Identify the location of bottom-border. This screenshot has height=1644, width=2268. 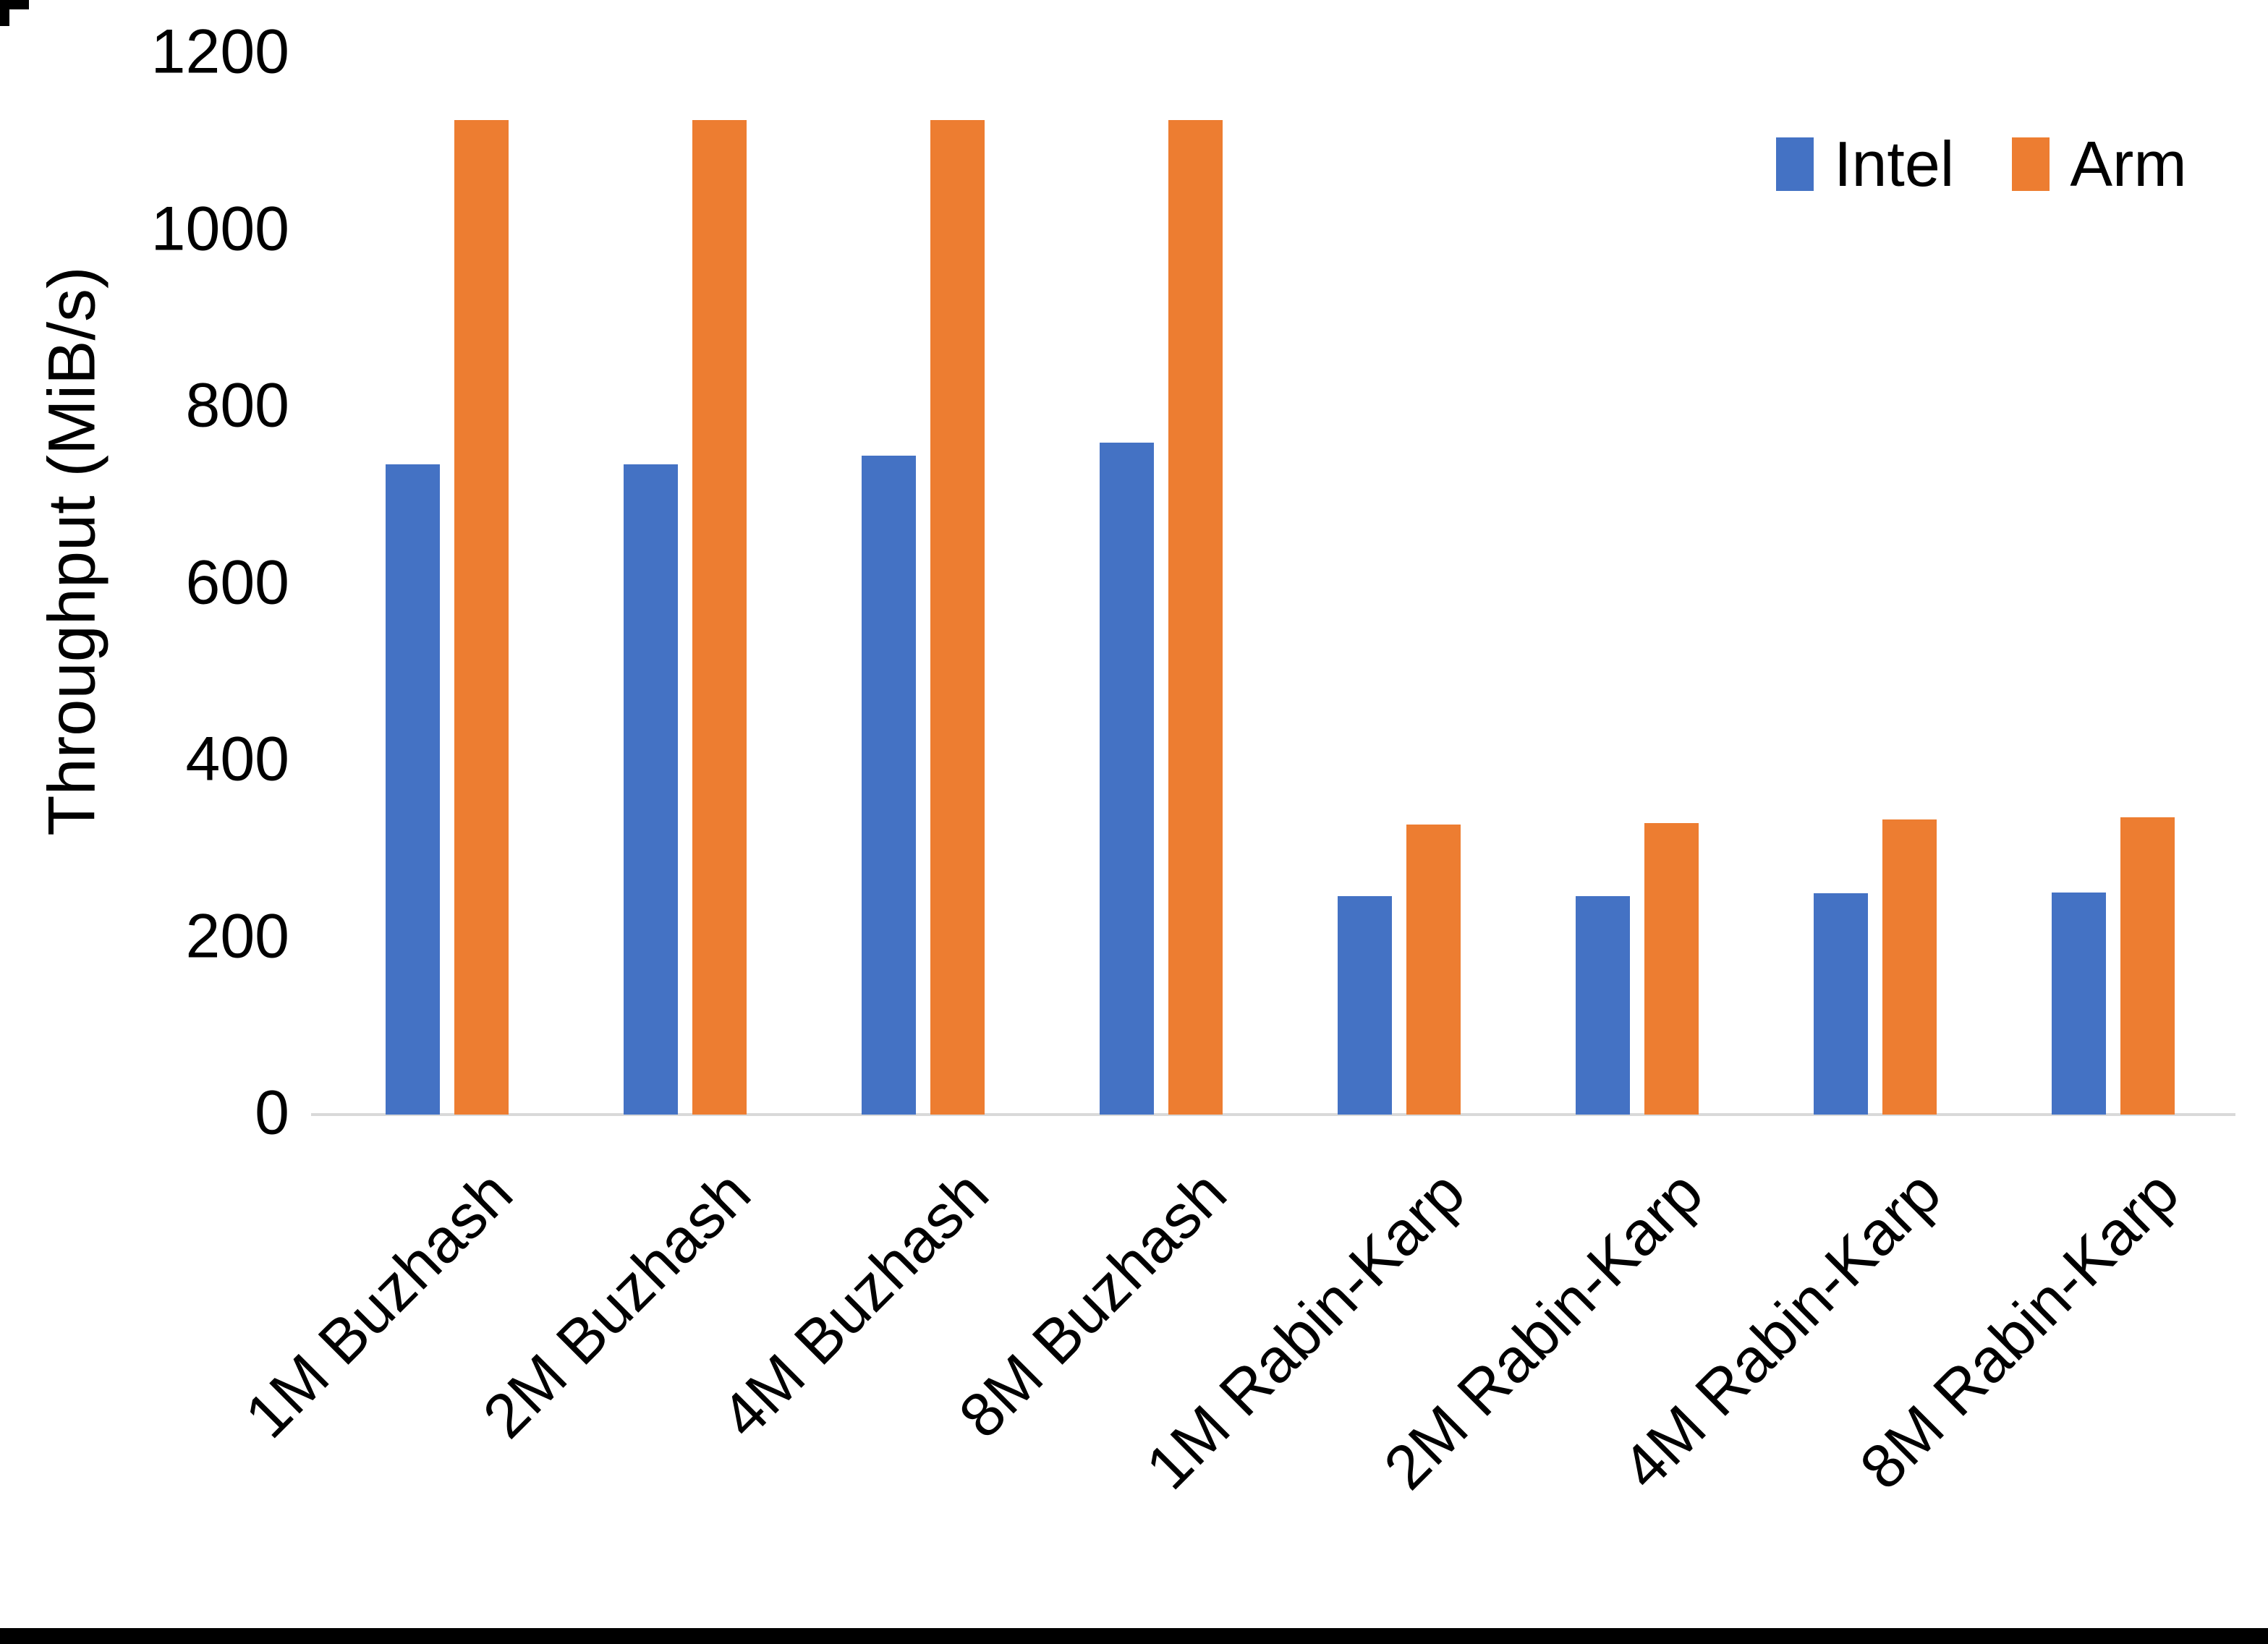
(1134, 1636).